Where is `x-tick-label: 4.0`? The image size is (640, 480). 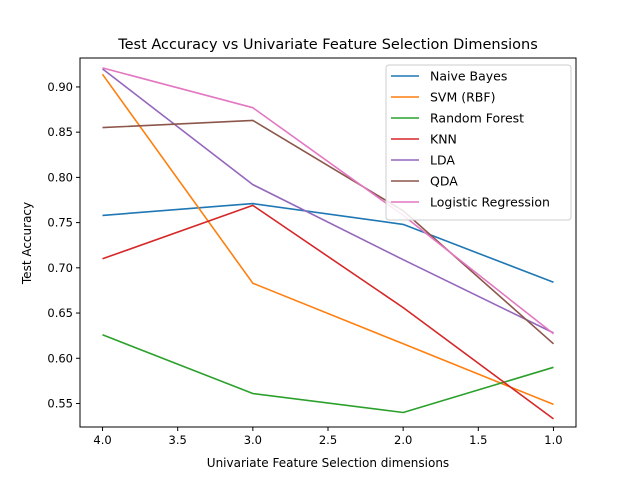
x-tick-label: 4.0 is located at coordinates (102, 440).